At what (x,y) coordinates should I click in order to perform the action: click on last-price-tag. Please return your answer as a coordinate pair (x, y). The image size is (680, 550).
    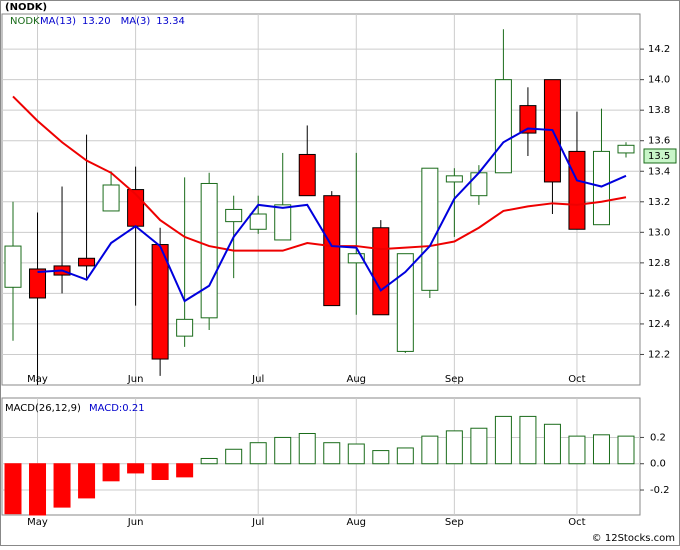
    Looking at the image, I should click on (660, 156).